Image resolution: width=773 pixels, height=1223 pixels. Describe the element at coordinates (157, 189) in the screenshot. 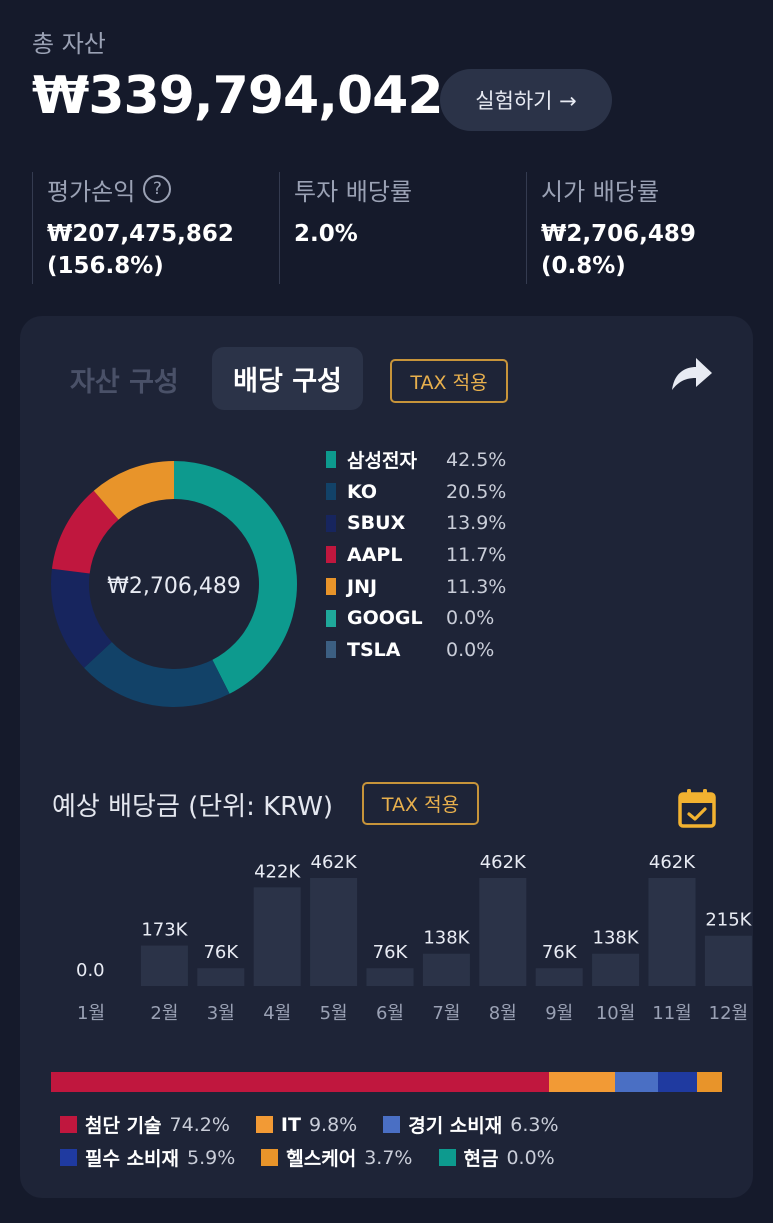

I see `question-circle-icon: ?` at that location.